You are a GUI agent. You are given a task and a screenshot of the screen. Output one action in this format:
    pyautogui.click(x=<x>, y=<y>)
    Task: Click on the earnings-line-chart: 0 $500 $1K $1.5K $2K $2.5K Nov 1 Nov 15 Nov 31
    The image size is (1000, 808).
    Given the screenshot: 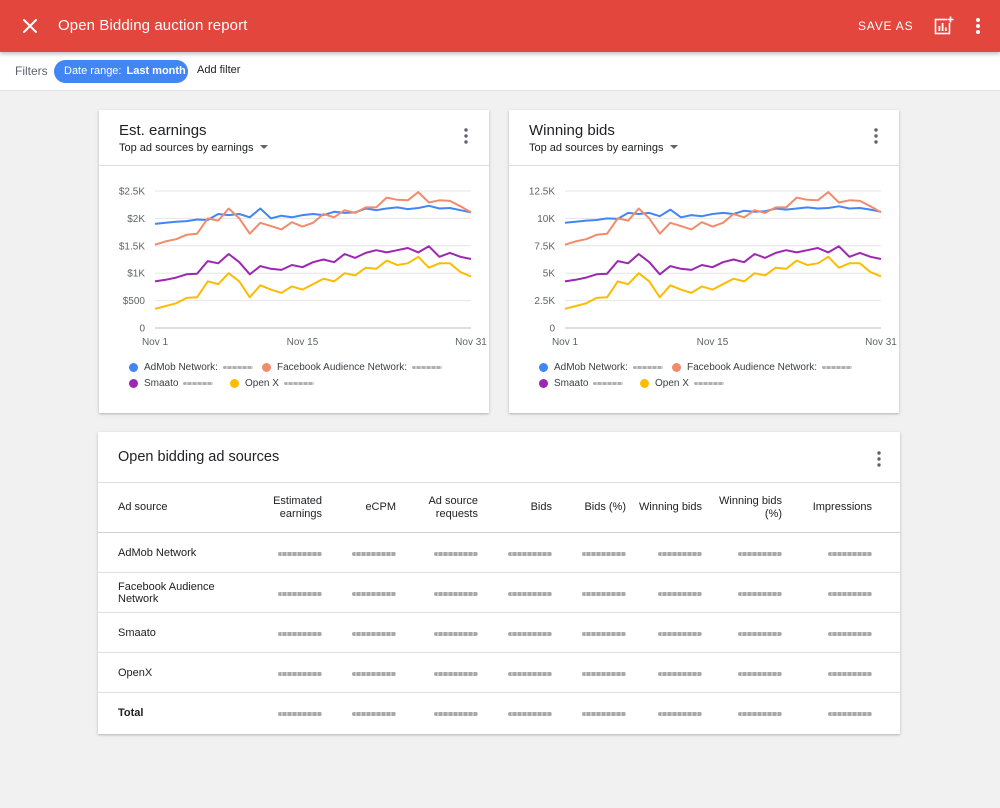 What is the action you would take?
    pyautogui.click(x=303, y=268)
    